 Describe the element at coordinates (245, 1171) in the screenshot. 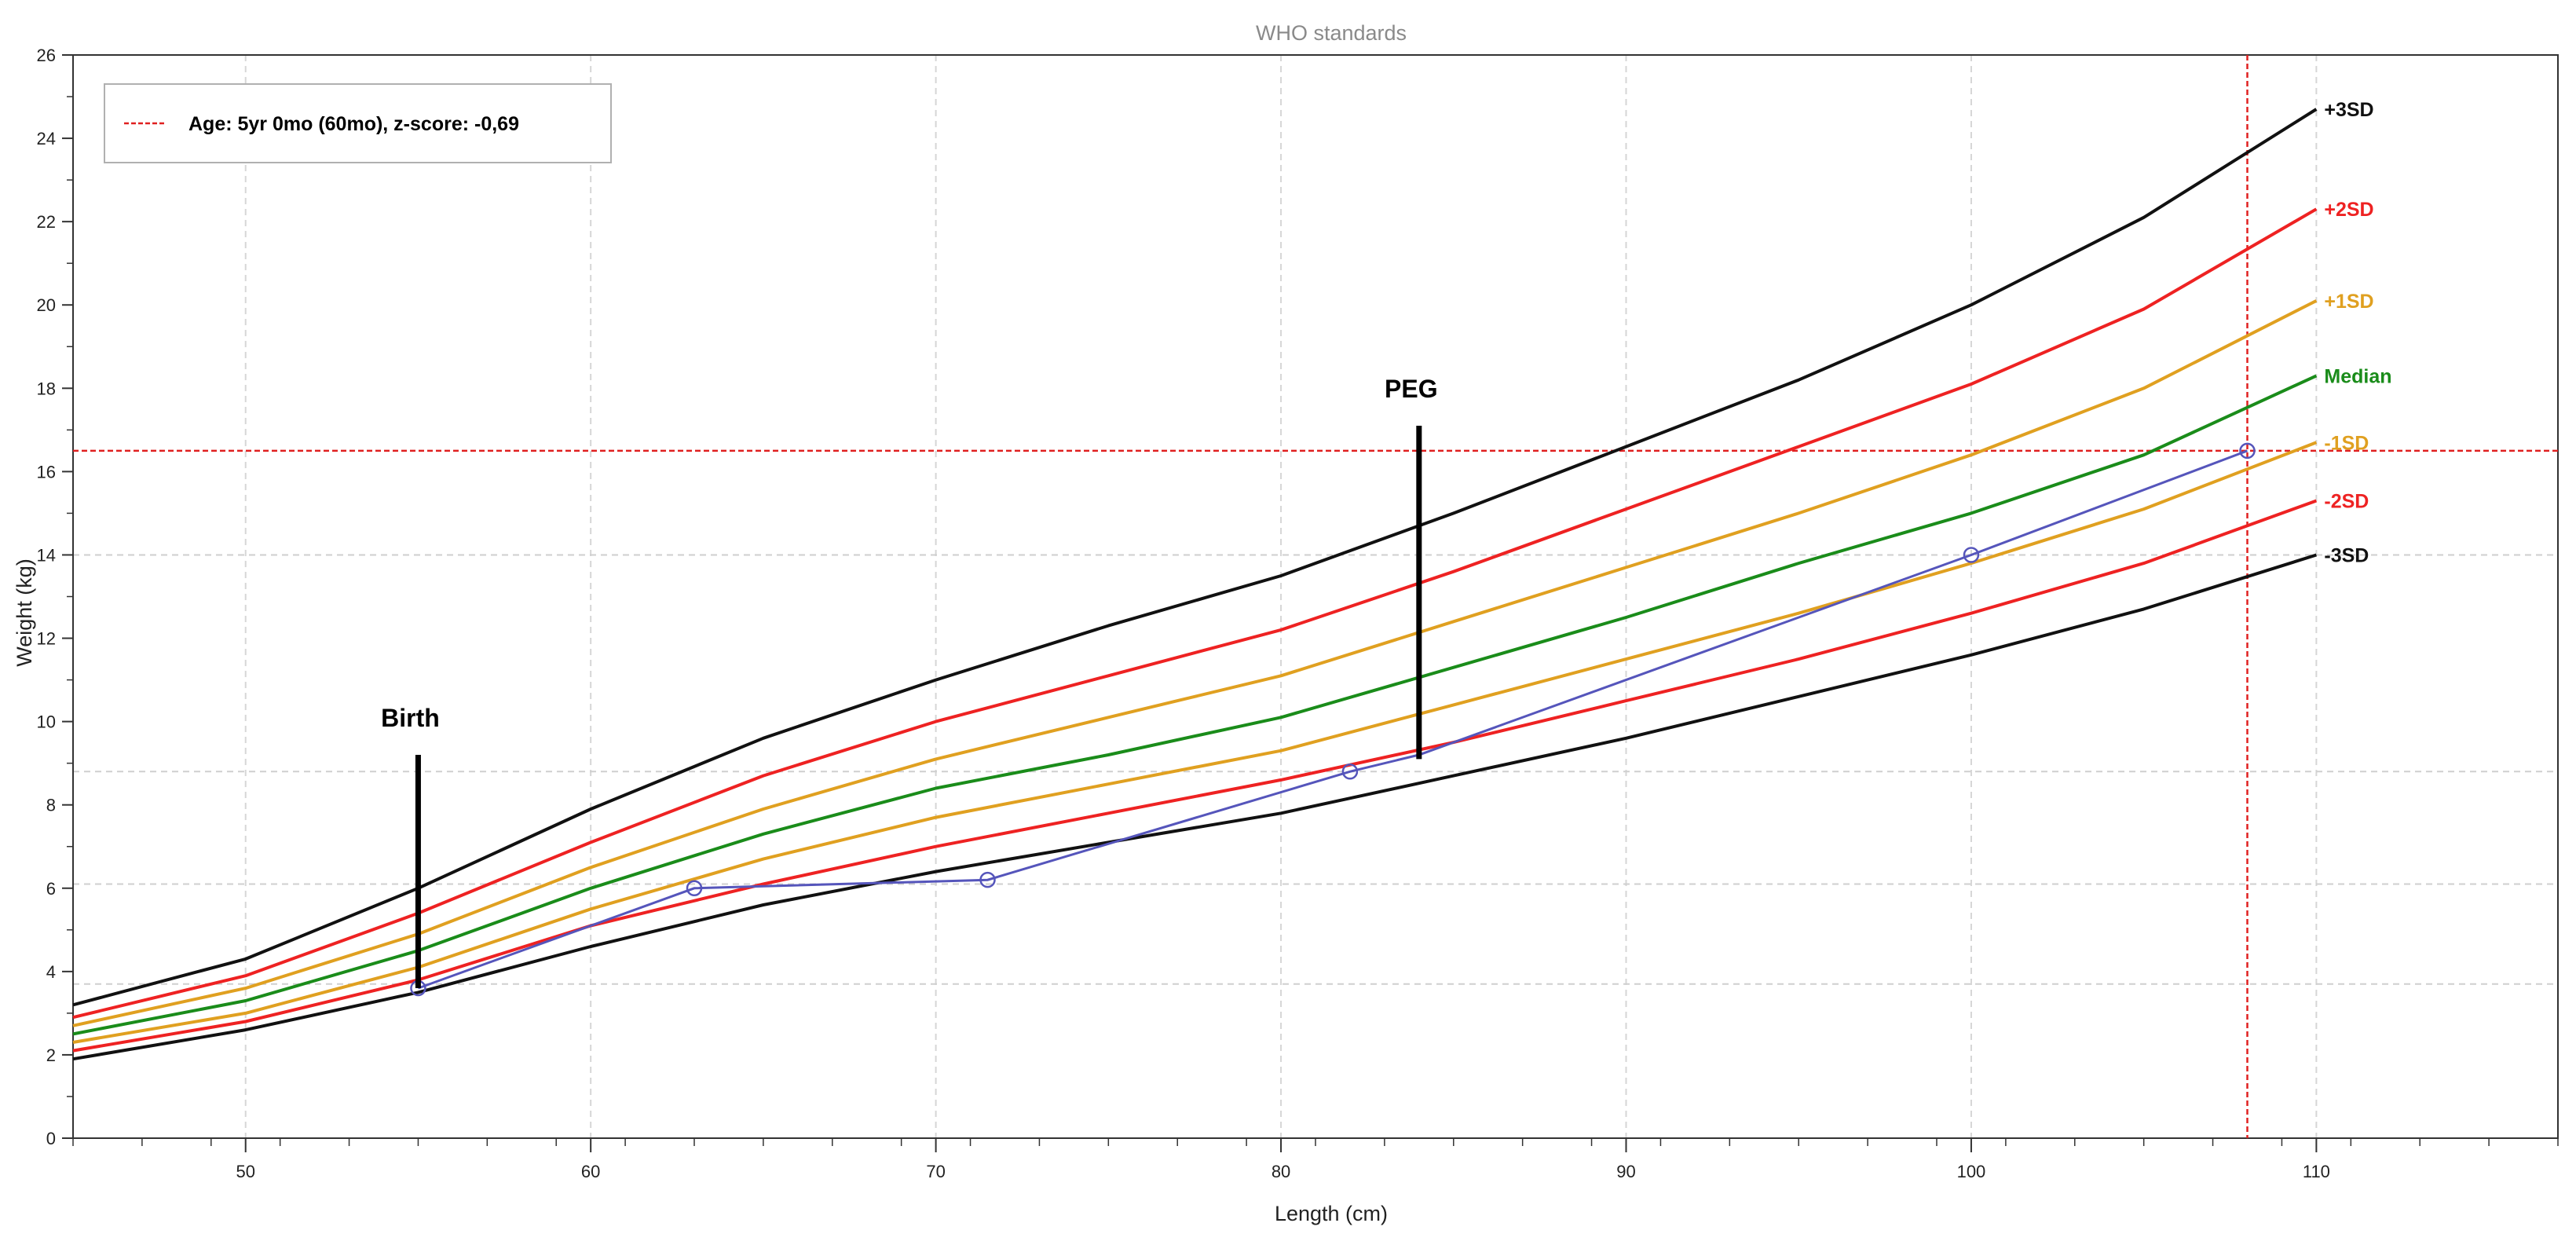

I see `x-tick-label: 50` at that location.